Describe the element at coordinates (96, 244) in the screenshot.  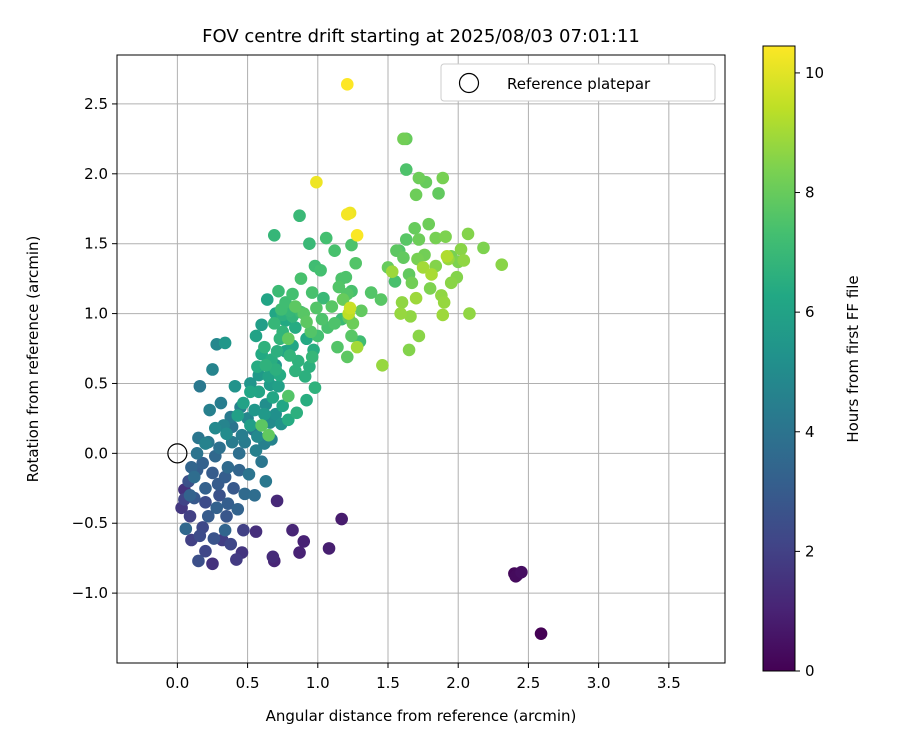
I see `y-tick-label: 1.5` at that location.